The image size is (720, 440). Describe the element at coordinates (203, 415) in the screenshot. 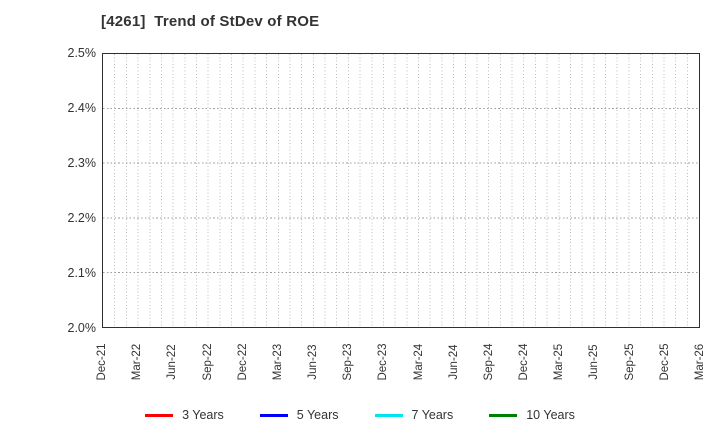

I see `legend-label: 3 Years` at that location.